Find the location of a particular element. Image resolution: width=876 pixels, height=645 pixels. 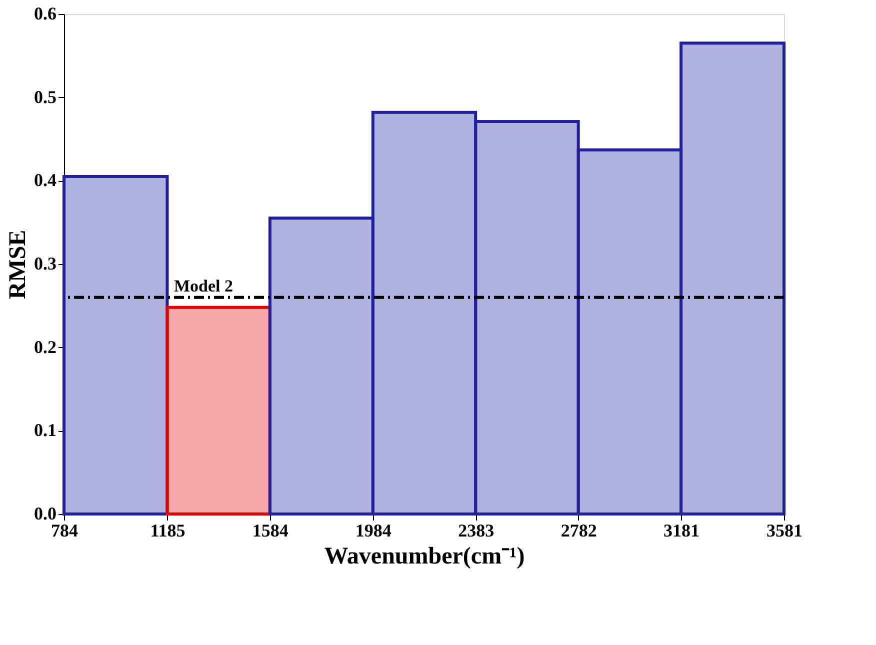

ref-line-label: Model 2 is located at coordinates (204, 286).